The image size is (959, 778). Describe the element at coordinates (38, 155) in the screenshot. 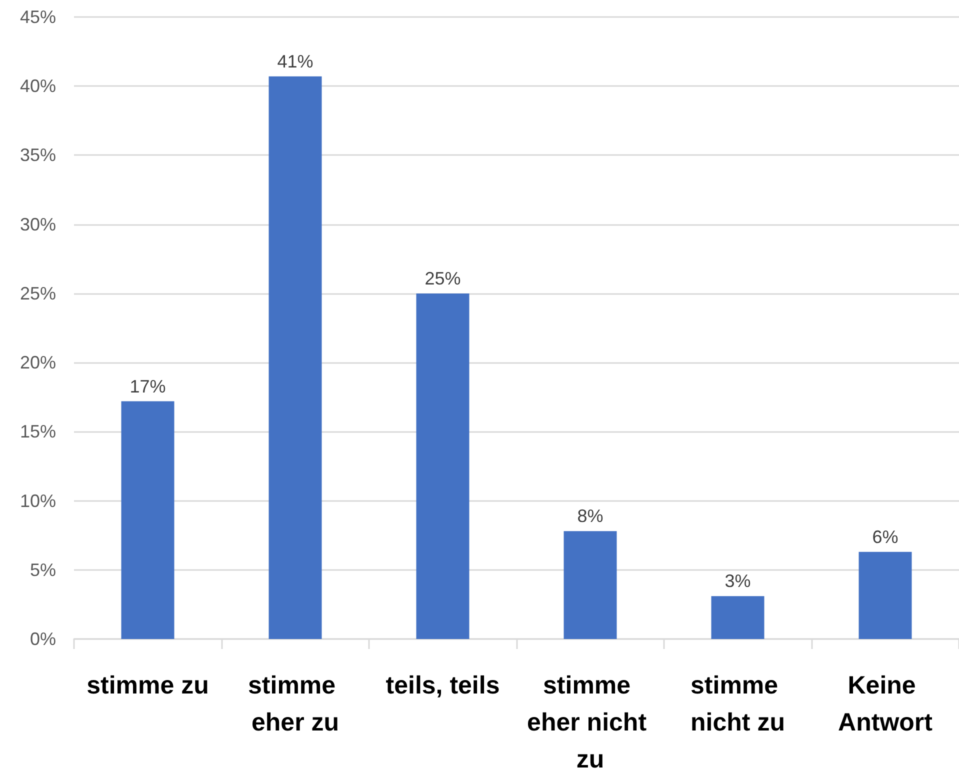

I see `y-tick-label: 35%` at that location.